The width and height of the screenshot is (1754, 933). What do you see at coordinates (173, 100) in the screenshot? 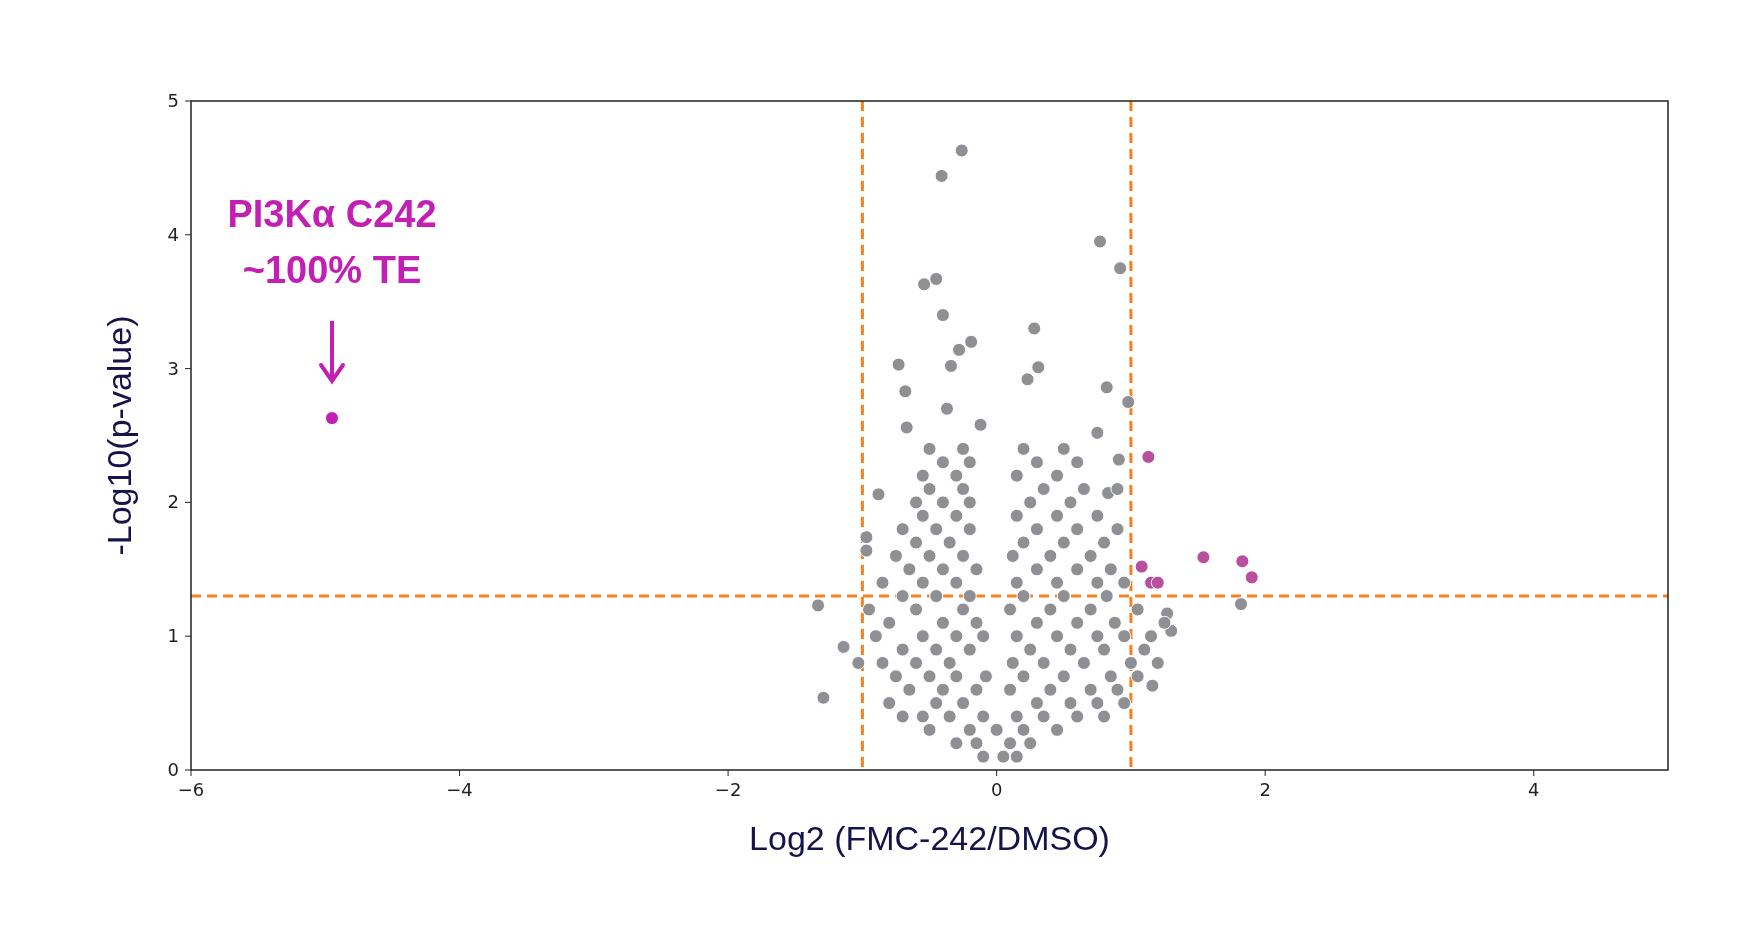
I see `y-tick-label: 5` at bounding box center [173, 100].